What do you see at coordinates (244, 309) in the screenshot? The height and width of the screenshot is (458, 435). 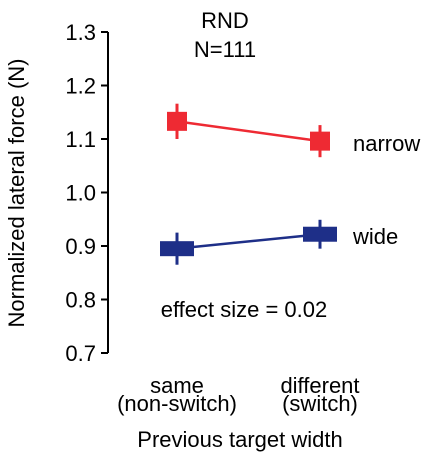 I see `effect-size-annotation: effect size = 0.02` at bounding box center [244, 309].